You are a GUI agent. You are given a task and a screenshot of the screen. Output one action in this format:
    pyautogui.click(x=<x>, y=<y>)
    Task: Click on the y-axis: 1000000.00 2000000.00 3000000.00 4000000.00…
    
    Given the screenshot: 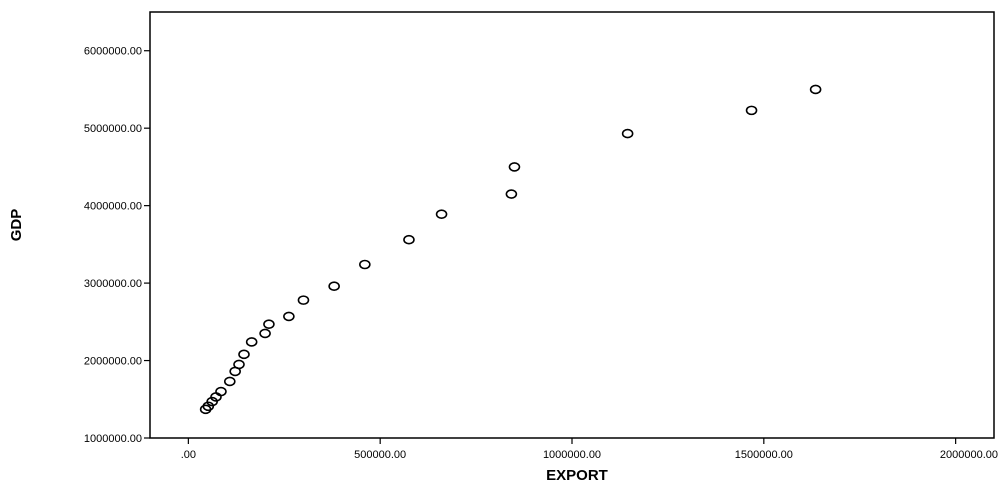 What is the action you would take?
    pyautogui.click(x=117, y=245)
    